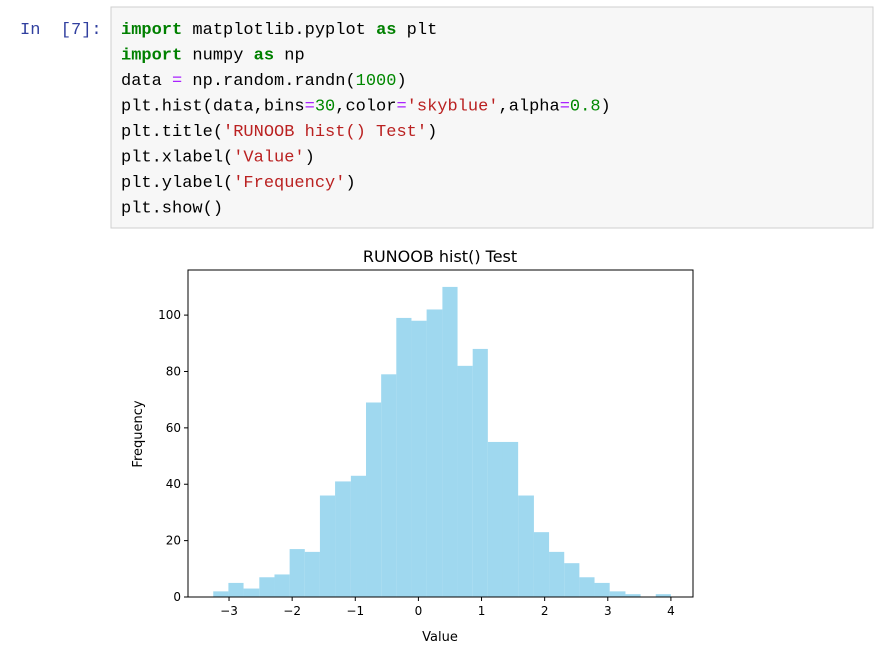 The width and height of the screenshot is (874, 653). I want to click on x-tick-label: −2, so click(292, 611).